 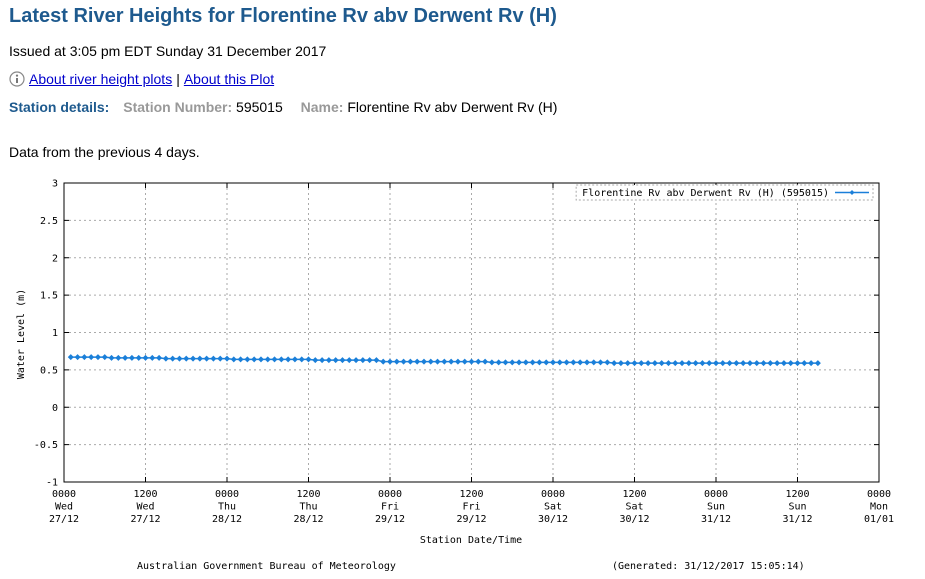 What do you see at coordinates (708, 566) in the screenshot?
I see `footer-right: (Generated: 31/12/2017 15:05:14)` at bounding box center [708, 566].